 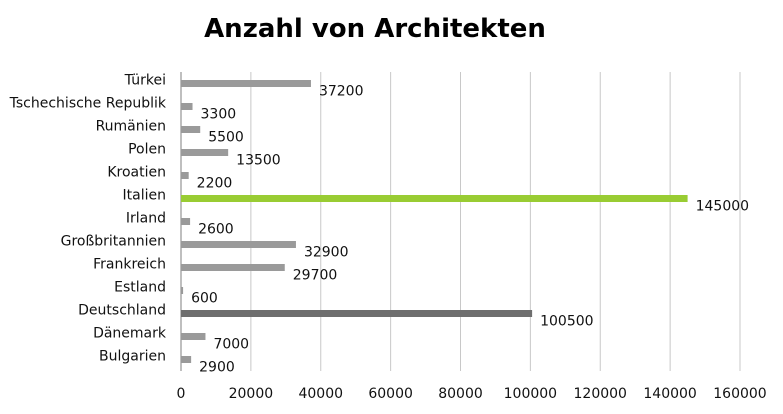 What do you see at coordinates (145, 81) in the screenshot?
I see `category-label: Türkei` at bounding box center [145, 81].